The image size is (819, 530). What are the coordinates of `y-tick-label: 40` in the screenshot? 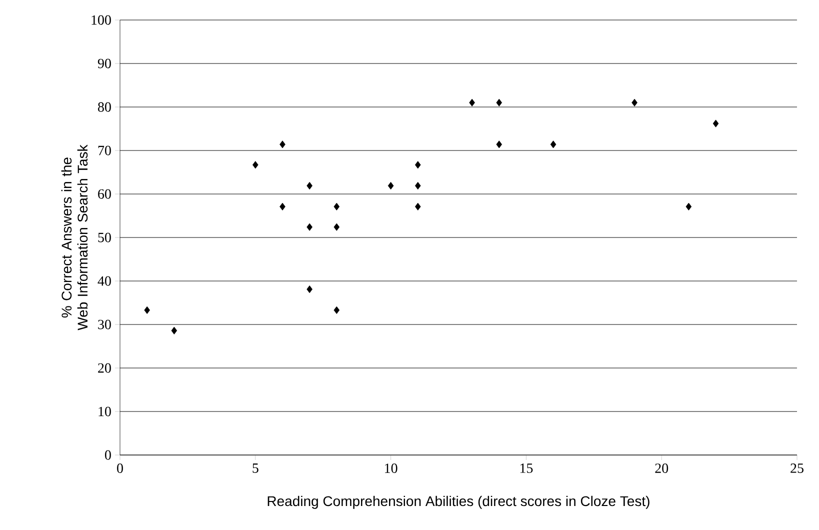 It's located at (104, 281).